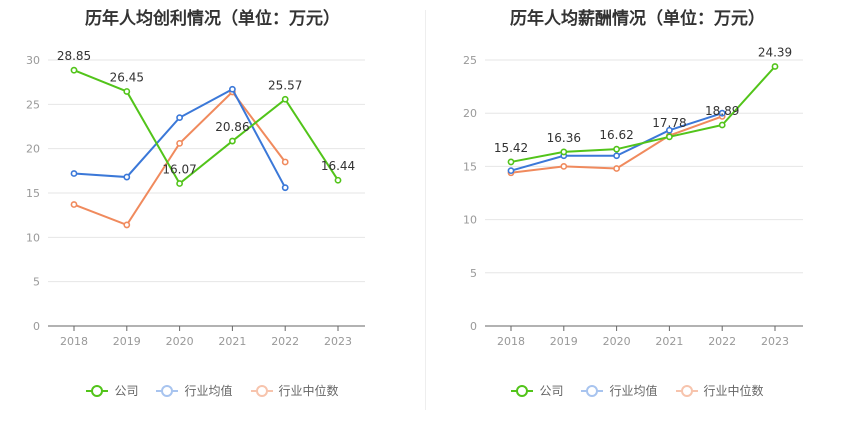 This screenshot has width=850, height=437. I want to click on data-label: 16.62, so click(616, 135).